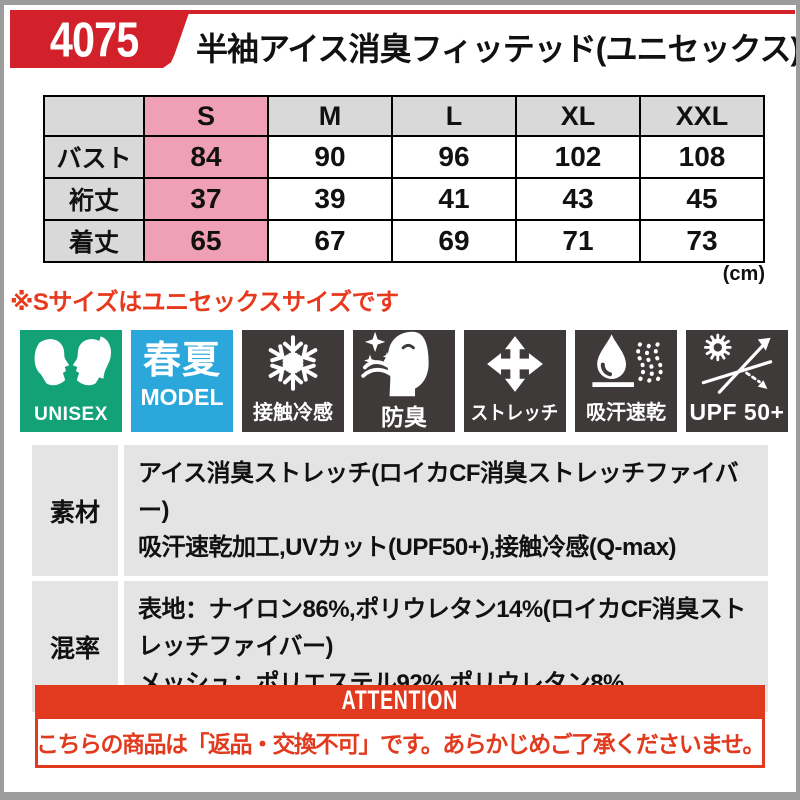 This screenshot has height=800, width=800. I want to click on material-line-2: 吸汗速乾加工,UVカット(UPF50+),接触冷感(Q-max), so click(407, 547).